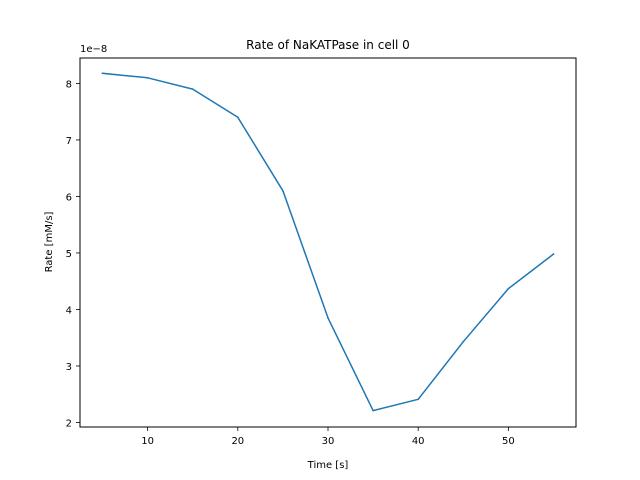 The image size is (640, 480). What do you see at coordinates (69, 197) in the screenshot?
I see `y-tick-label: 6` at bounding box center [69, 197].